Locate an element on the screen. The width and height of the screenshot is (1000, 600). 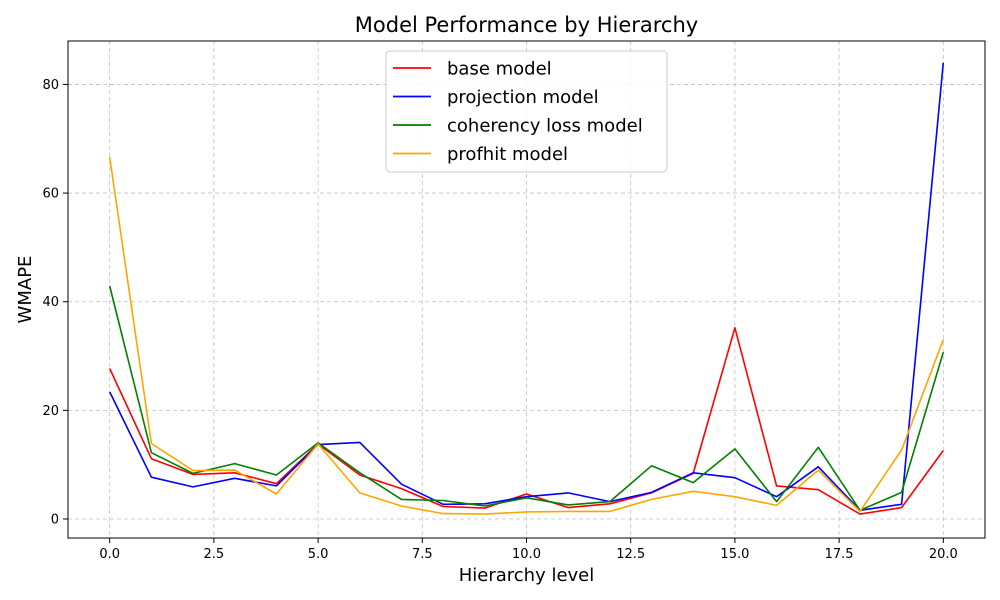
x-tick-label: 7.5 is located at coordinates (422, 554).